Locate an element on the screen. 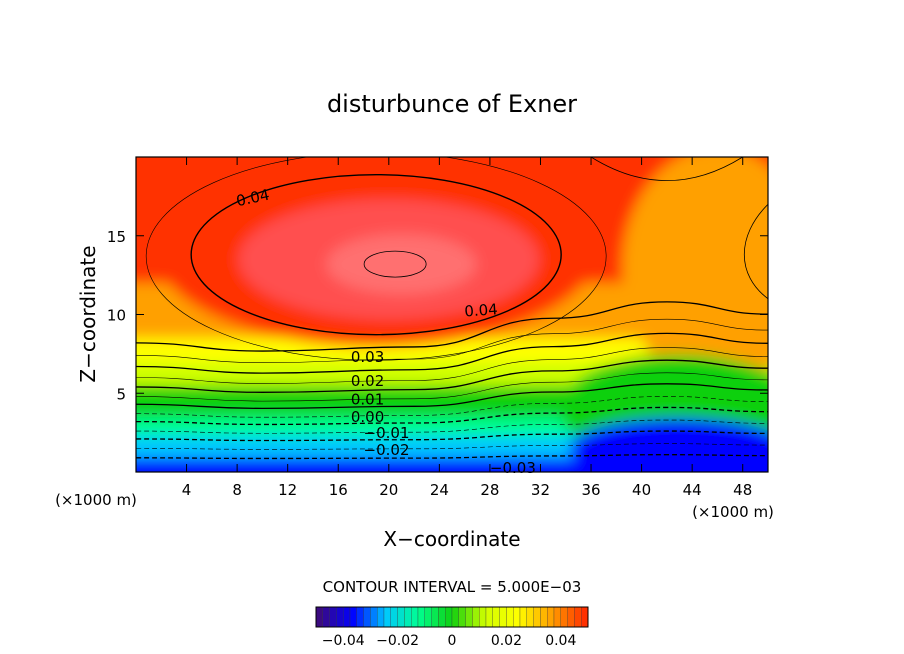  x-tick-label: 20 is located at coordinates (388, 490).